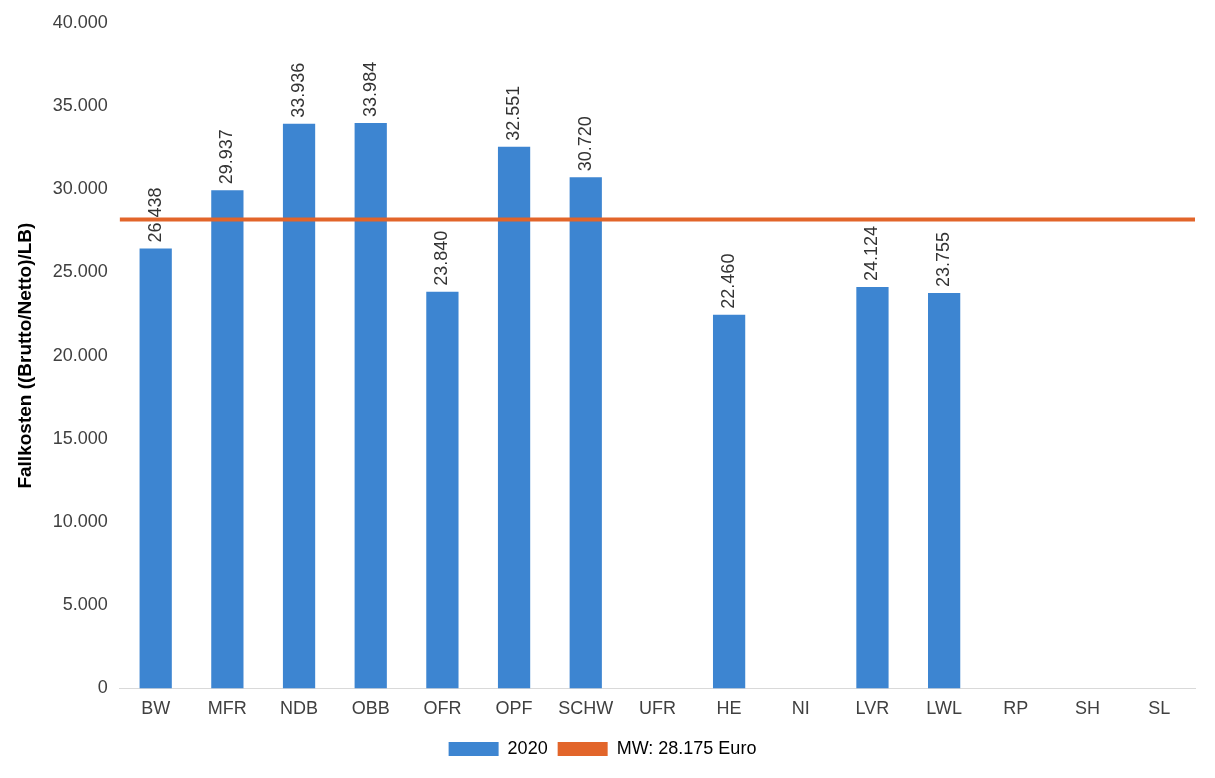  I want to click on x-tick-label: BW, so click(156, 708).